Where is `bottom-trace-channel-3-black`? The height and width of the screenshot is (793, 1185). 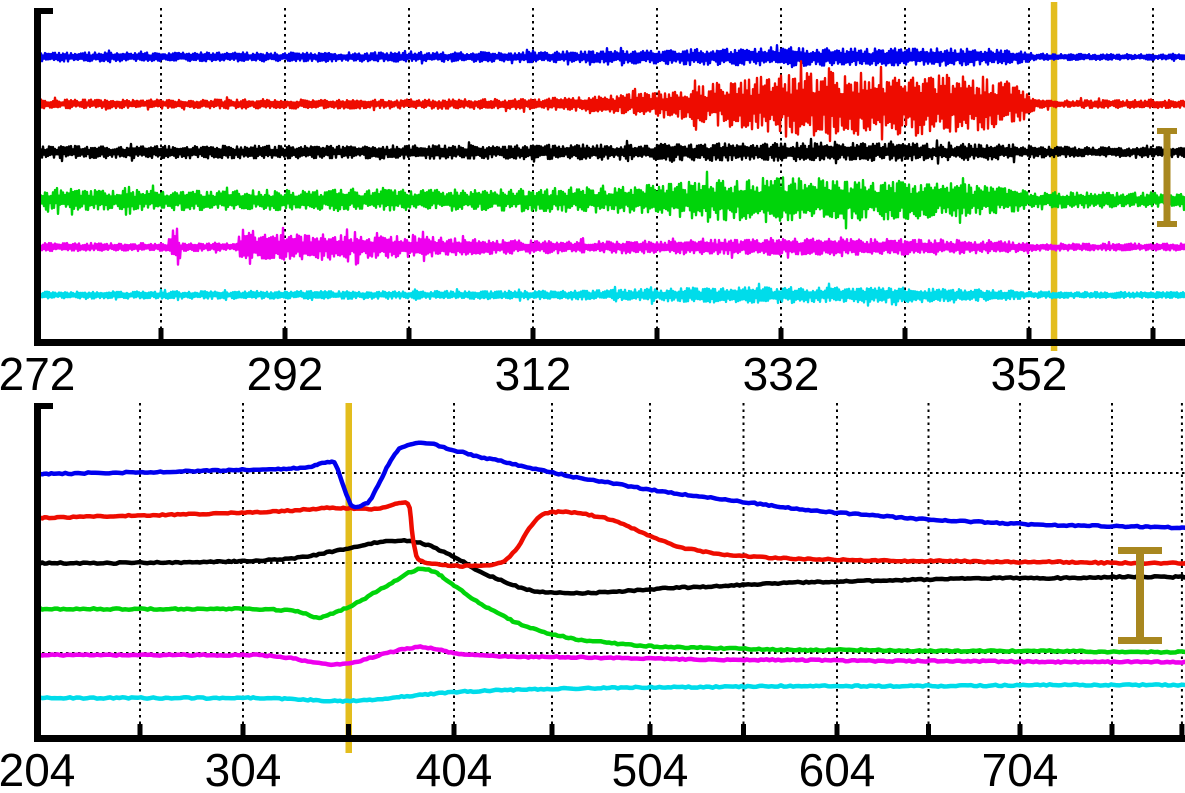
bottom-trace-channel-3-black is located at coordinates (609, 566).